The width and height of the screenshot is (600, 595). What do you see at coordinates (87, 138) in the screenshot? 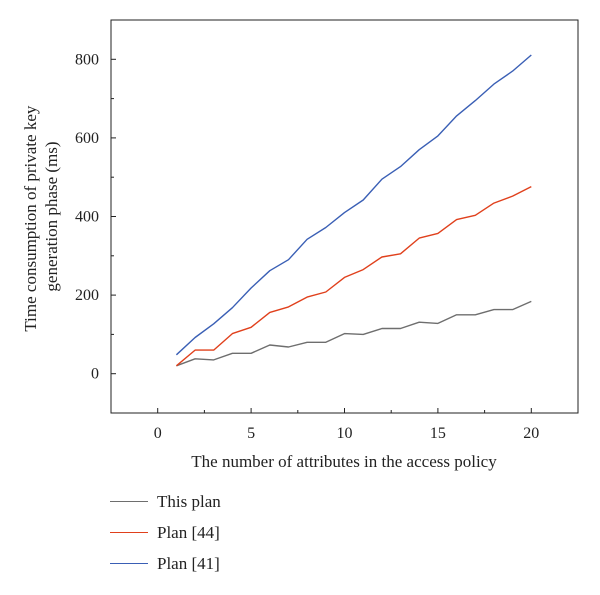
I see `y-tick-label: 600` at bounding box center [87, 138].